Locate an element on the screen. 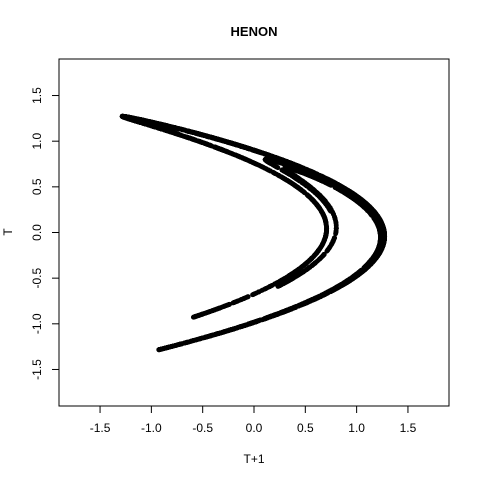 This screenshot has height=480, width=480. chart-title: HENON is located at coordinates (254, 31).